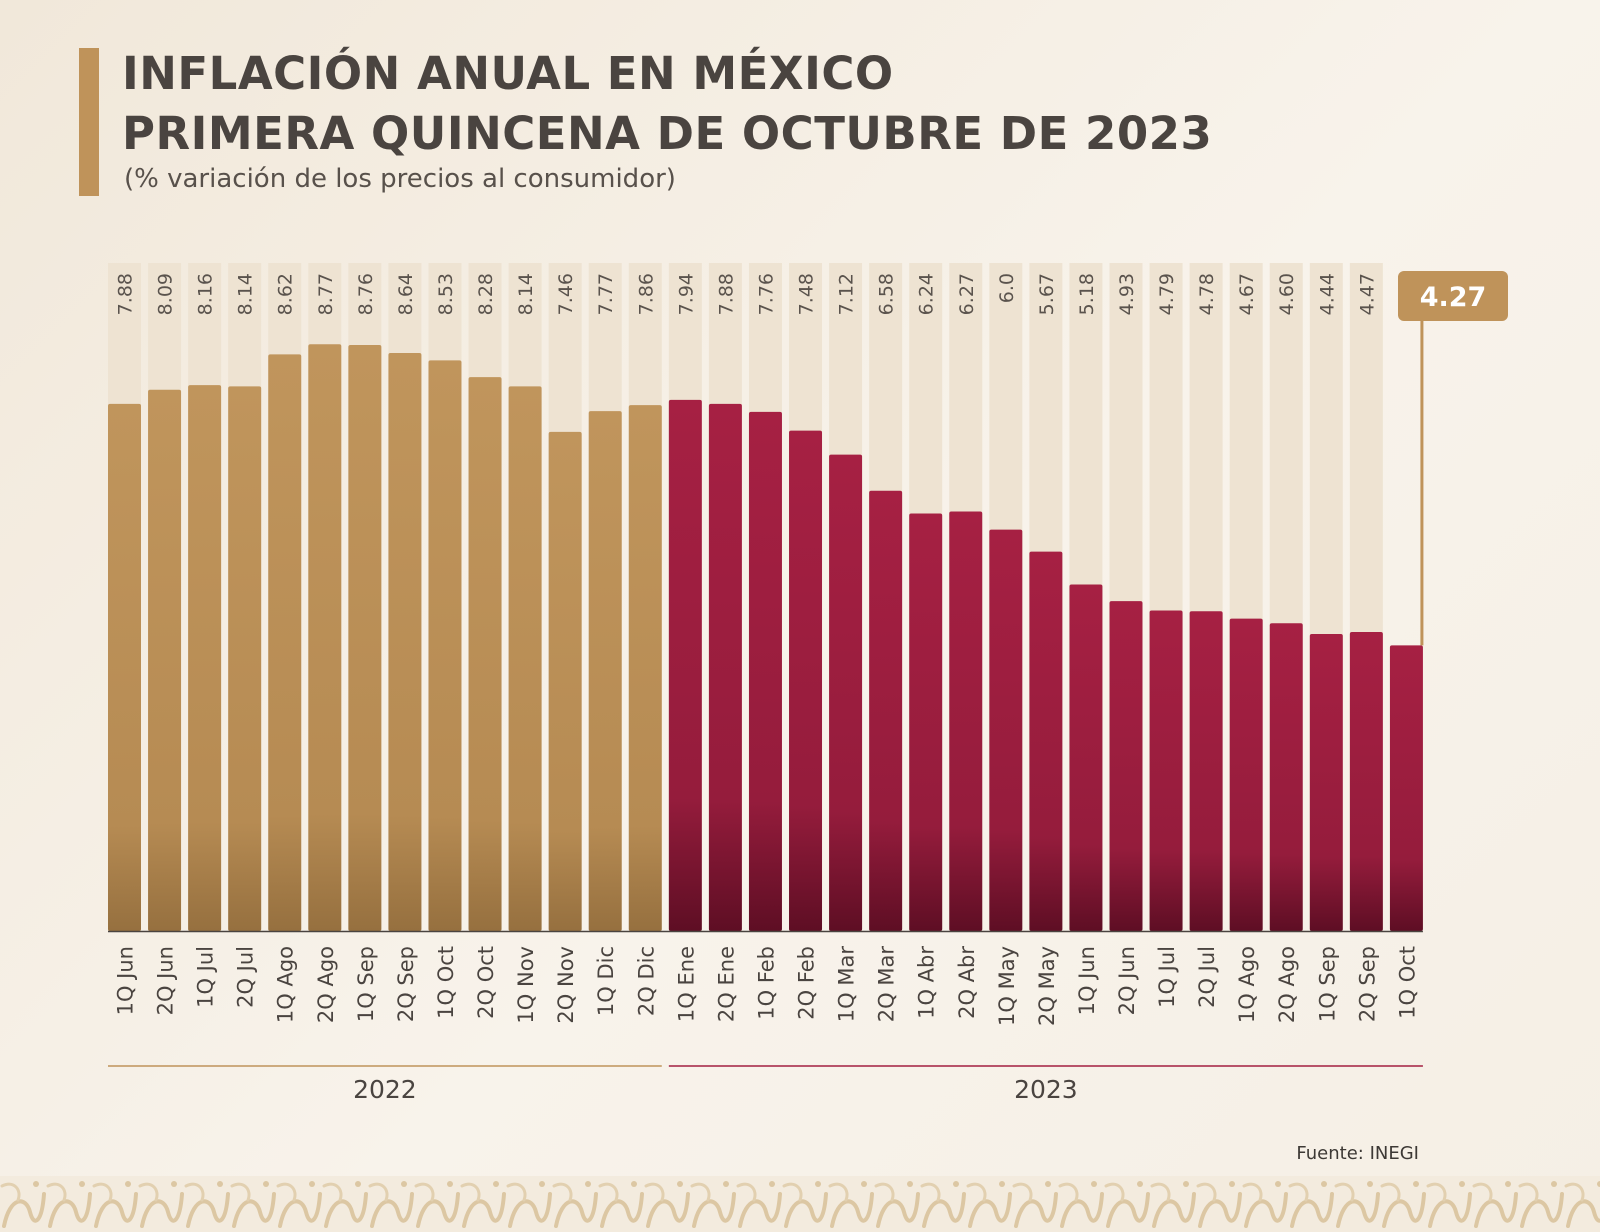 The image size is (1600, 1232). I want to click on x-tick-label: 2Q Ago, so click(1287, 984).